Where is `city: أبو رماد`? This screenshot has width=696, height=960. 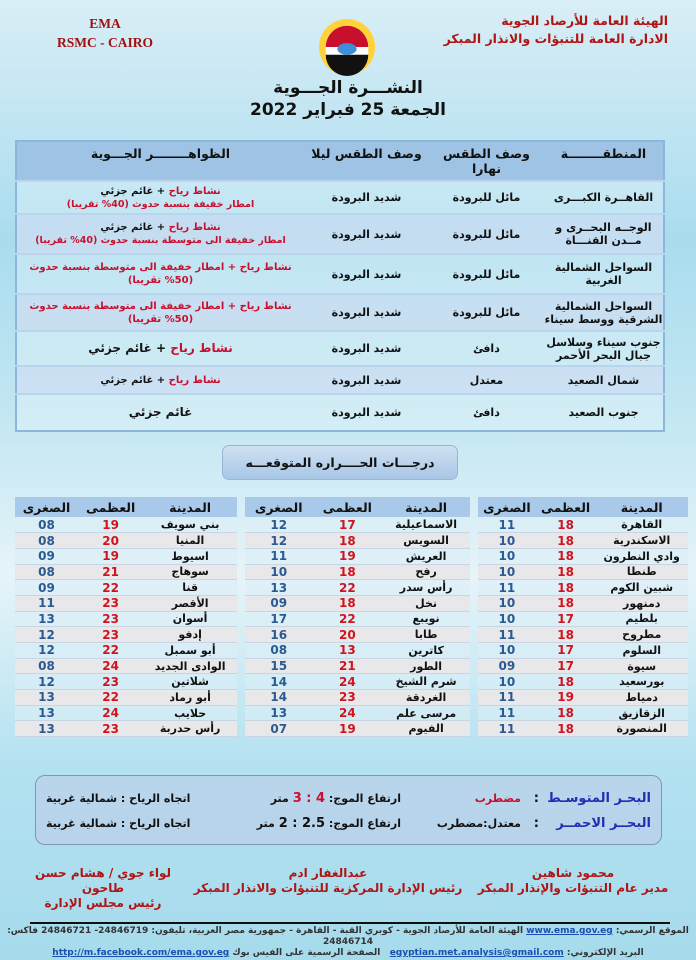 city: أبو رماد is located at coordinates (190, 697).